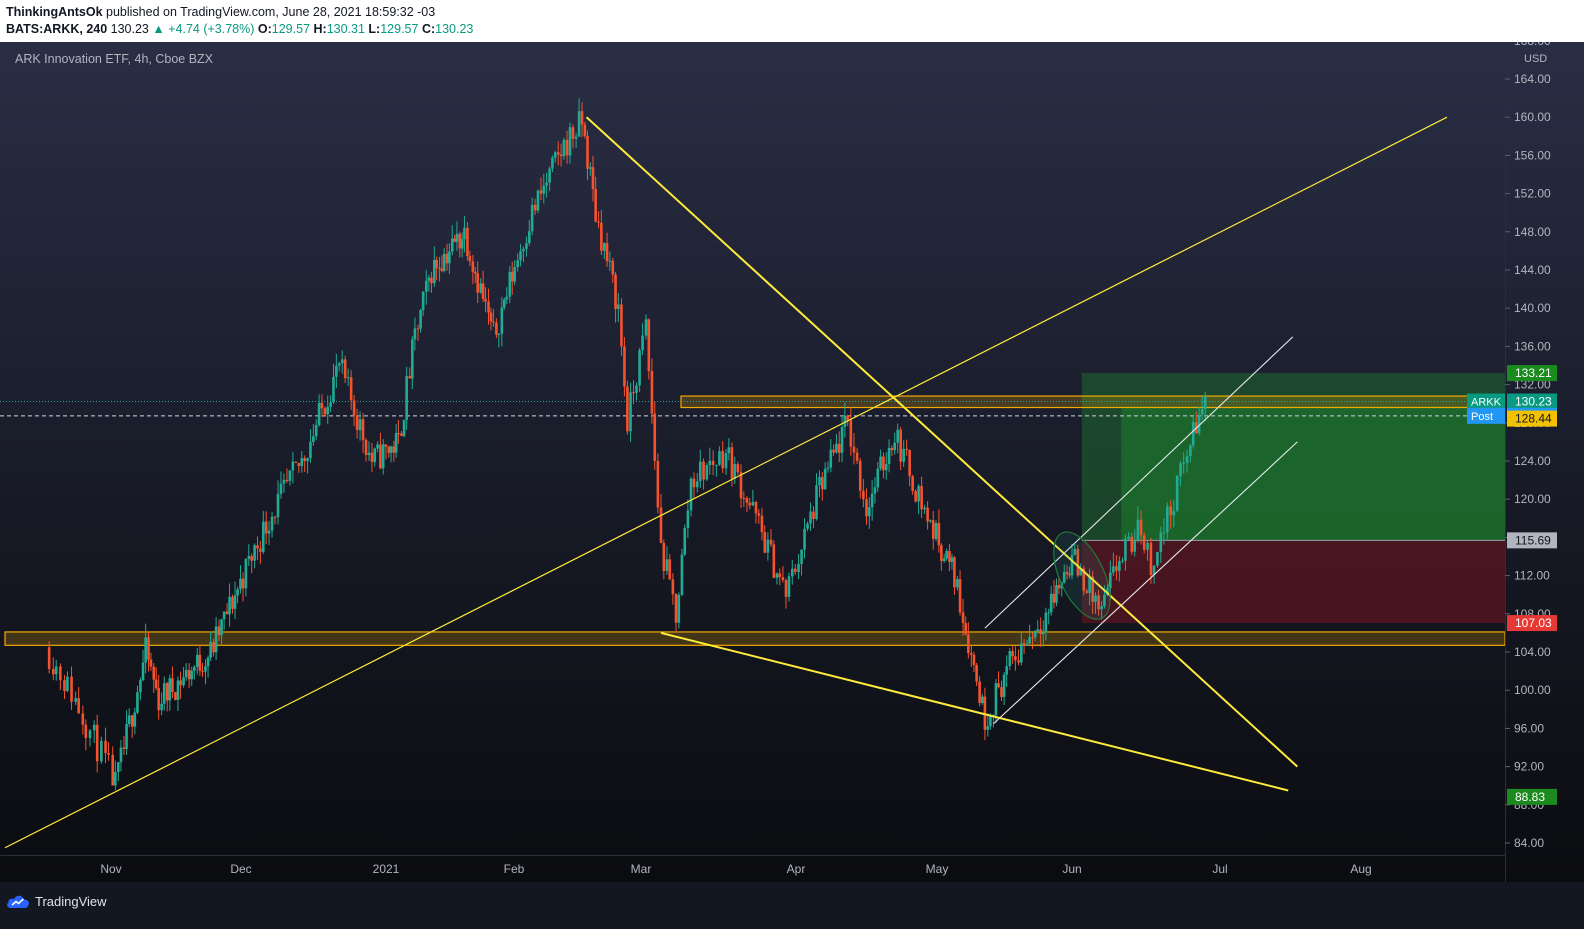 This screenshot has width=1584, height=929. I want to click on y-tick-label: 164.00, so click(1532, 79).